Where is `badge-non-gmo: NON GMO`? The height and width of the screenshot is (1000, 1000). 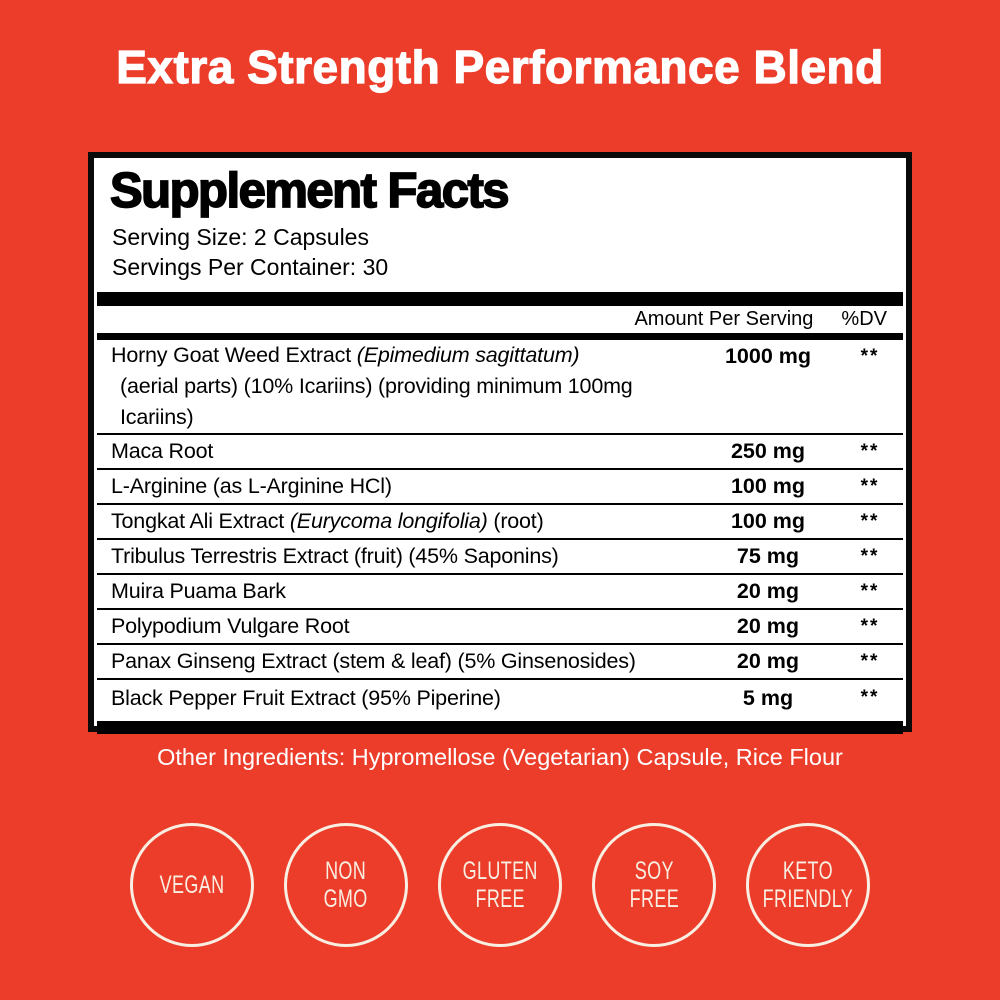
badge-non-gmo: NON GMO is located at coordinates (346, 885).